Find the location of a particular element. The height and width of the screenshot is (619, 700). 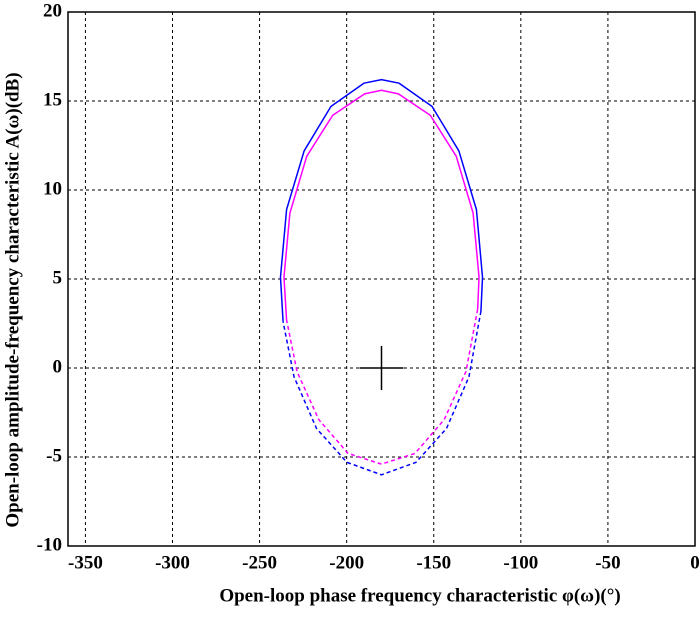

x-tick-label: -250 is located at coordinates (259, 562).